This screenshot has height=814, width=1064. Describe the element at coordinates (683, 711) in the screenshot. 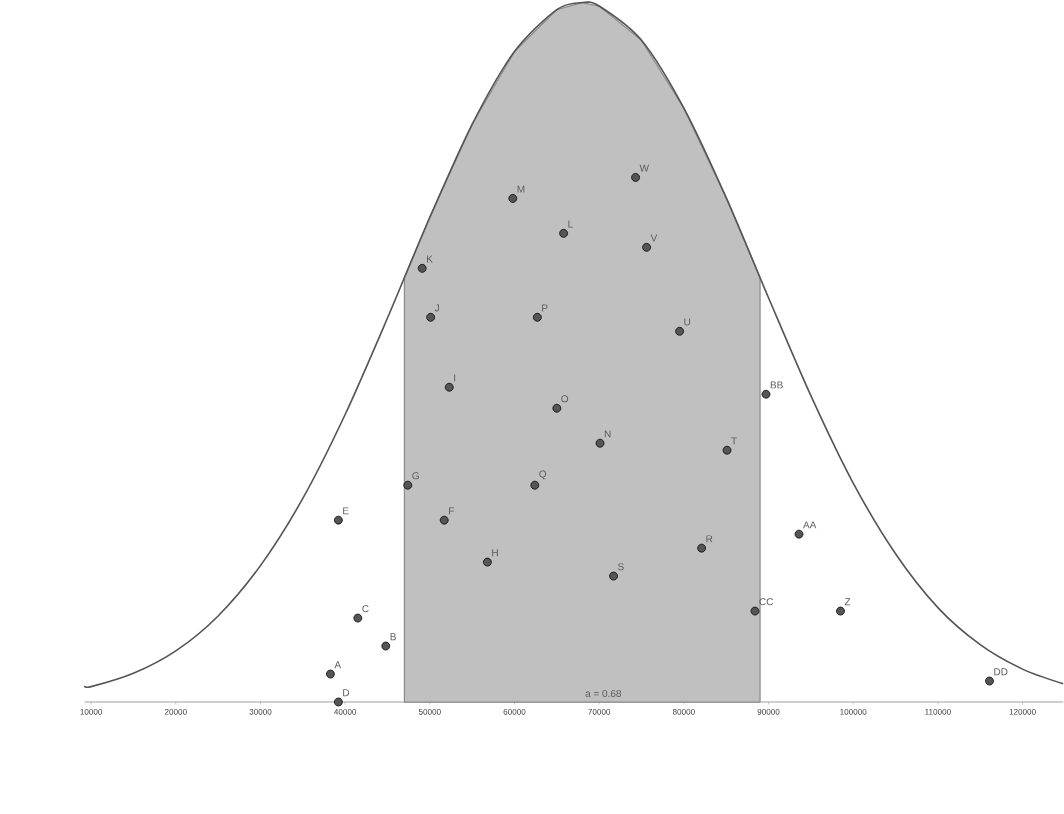

I see `x-tick-label: 80000` at that location.